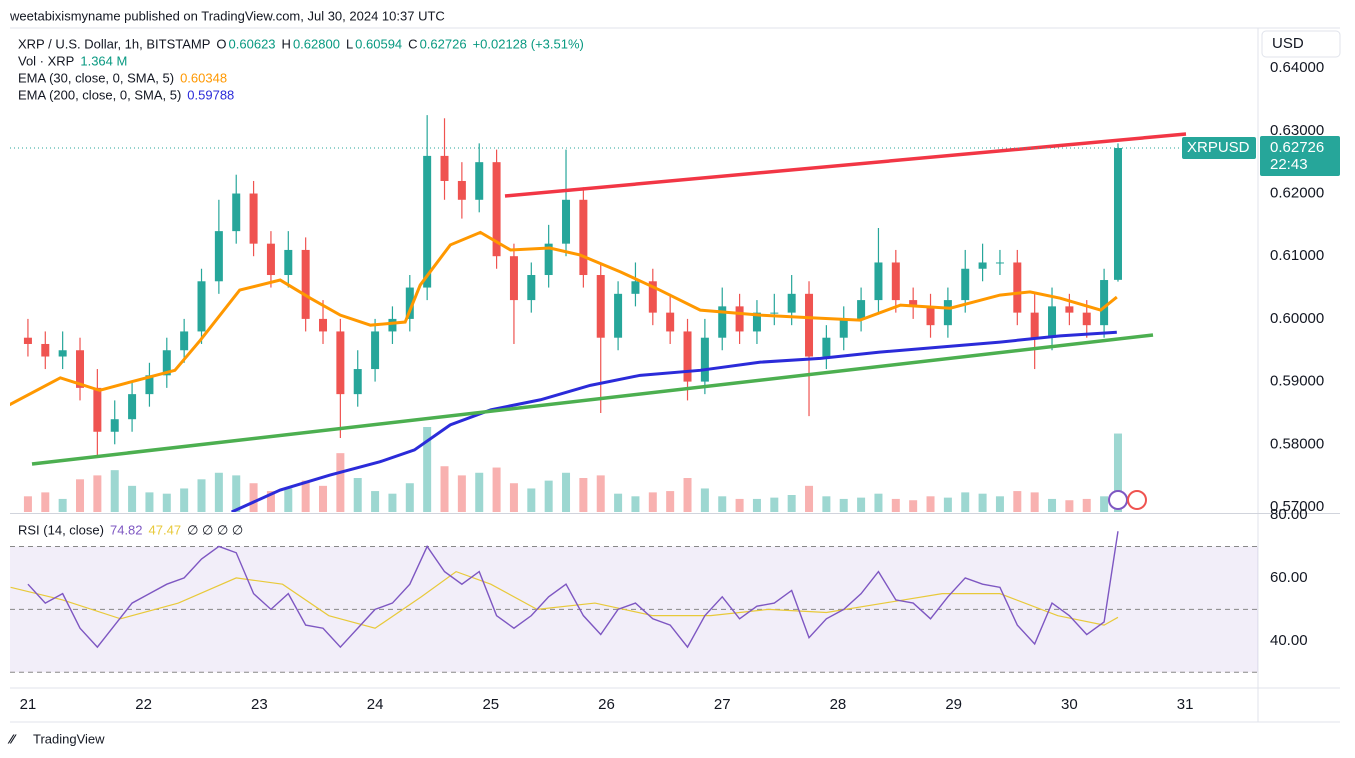  Describe the element at coordinates (1297, 192) in the screenshot. I see `price-tick-label: 0.62000` at that location.